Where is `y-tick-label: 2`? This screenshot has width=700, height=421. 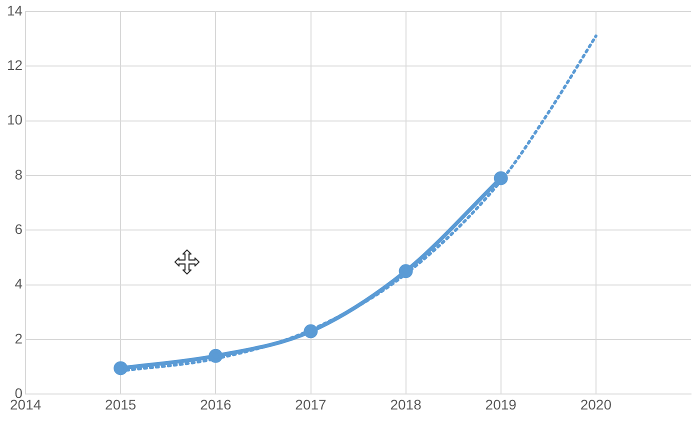
y-tick-label: 2 is located at coordinates (18, 338).